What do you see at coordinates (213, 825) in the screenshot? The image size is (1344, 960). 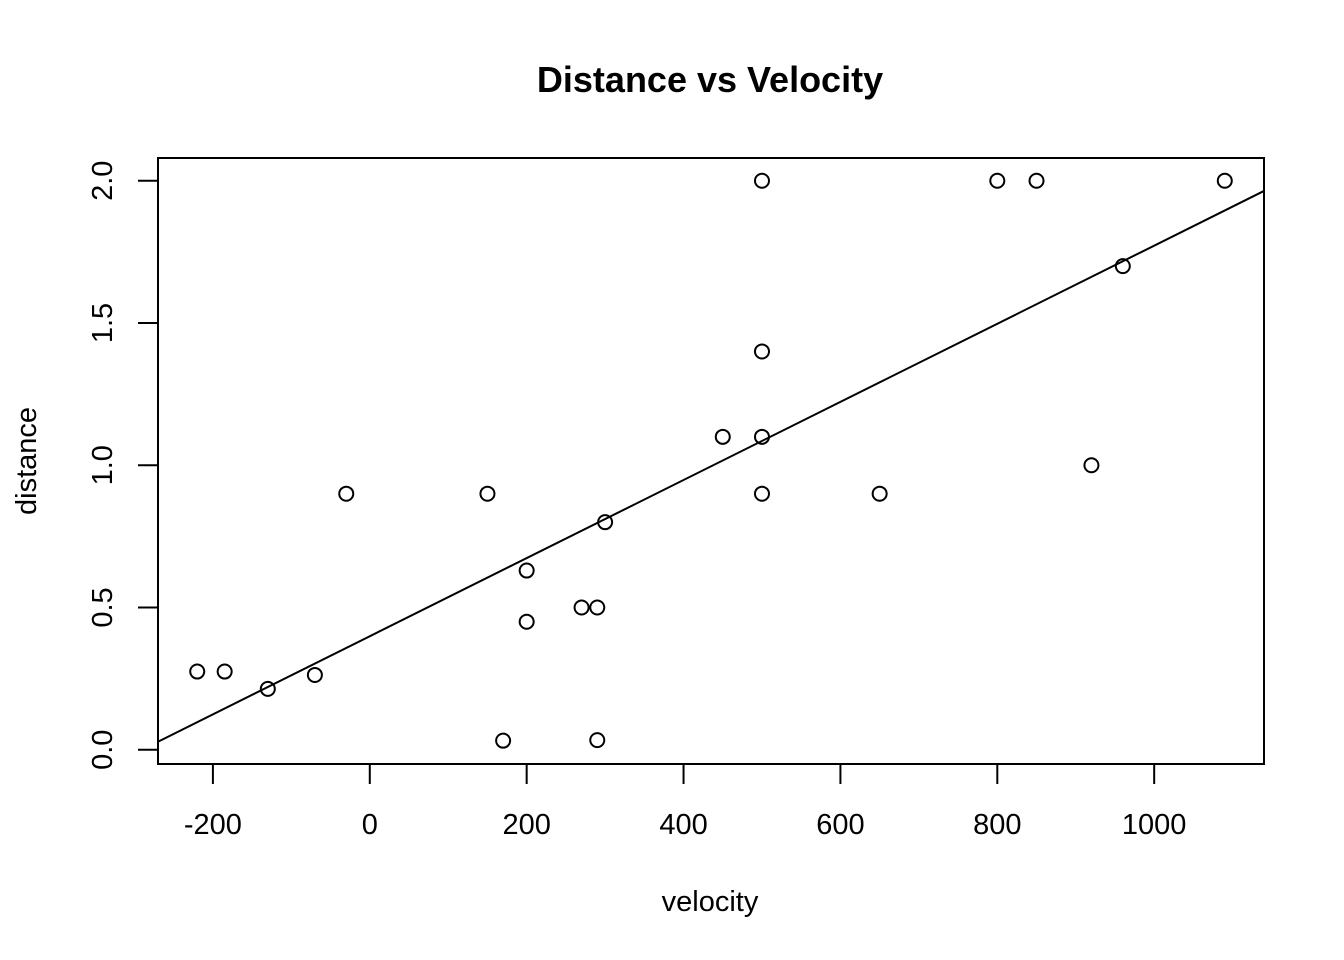 I see `x-tick-label: -200` at bounding box center [213, 825].